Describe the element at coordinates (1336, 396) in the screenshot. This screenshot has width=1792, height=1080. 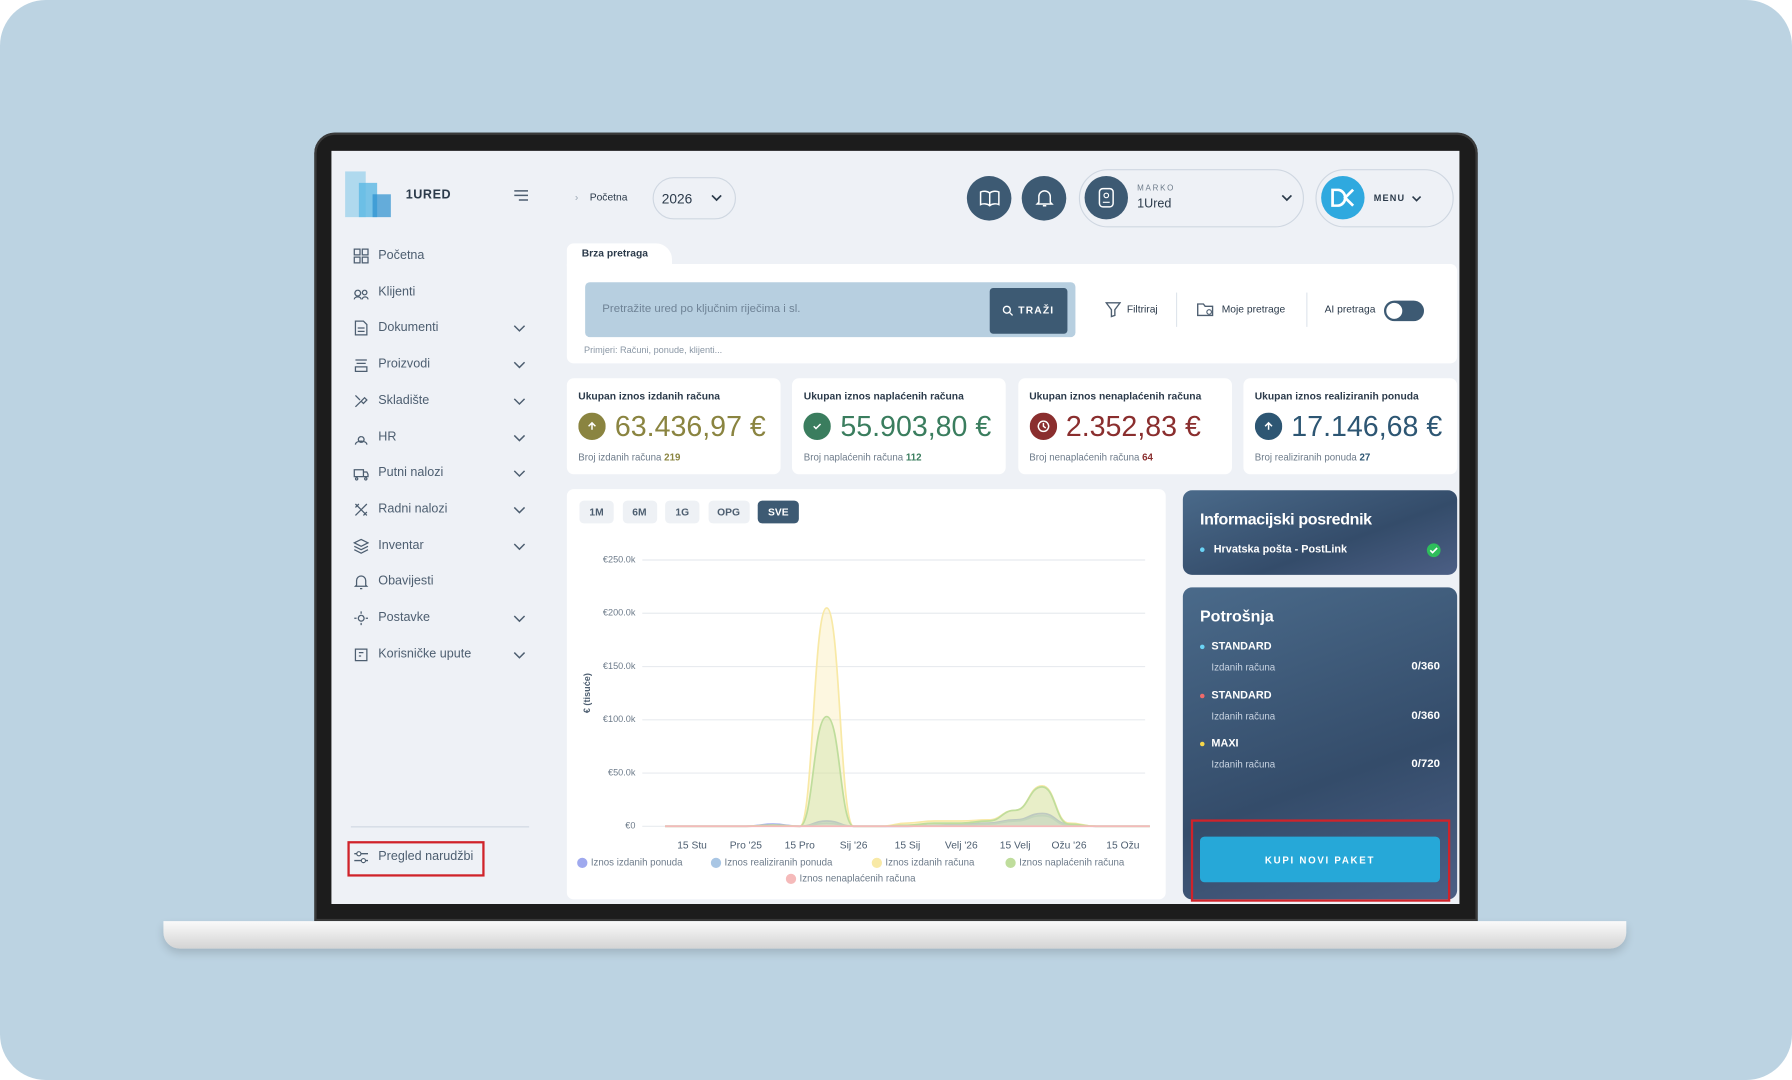
I see `stat-title: Ukupan iznos realiziranih ponuda` at that location.